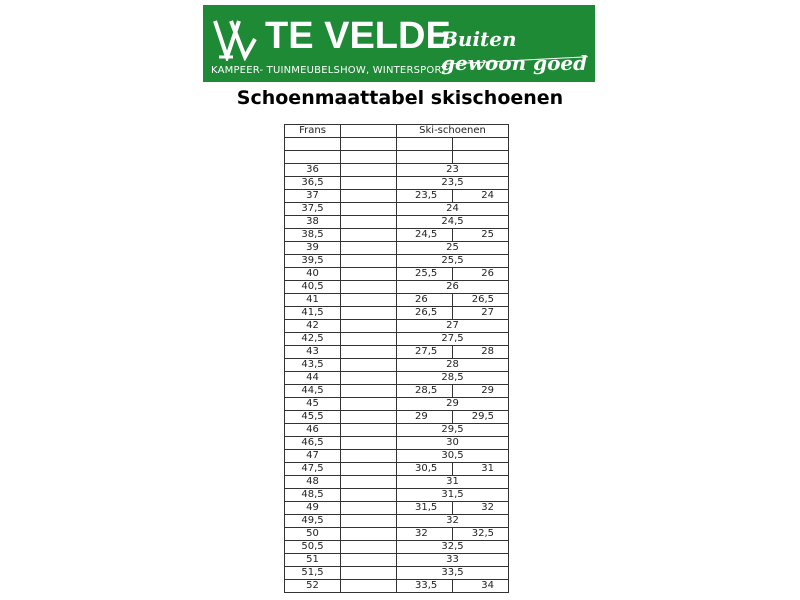 The height and width of the screenshot is (600, 800). Describe the element at coordinates (480, 469) in the screenshot. I see `ski-size-high: 31` at that location.